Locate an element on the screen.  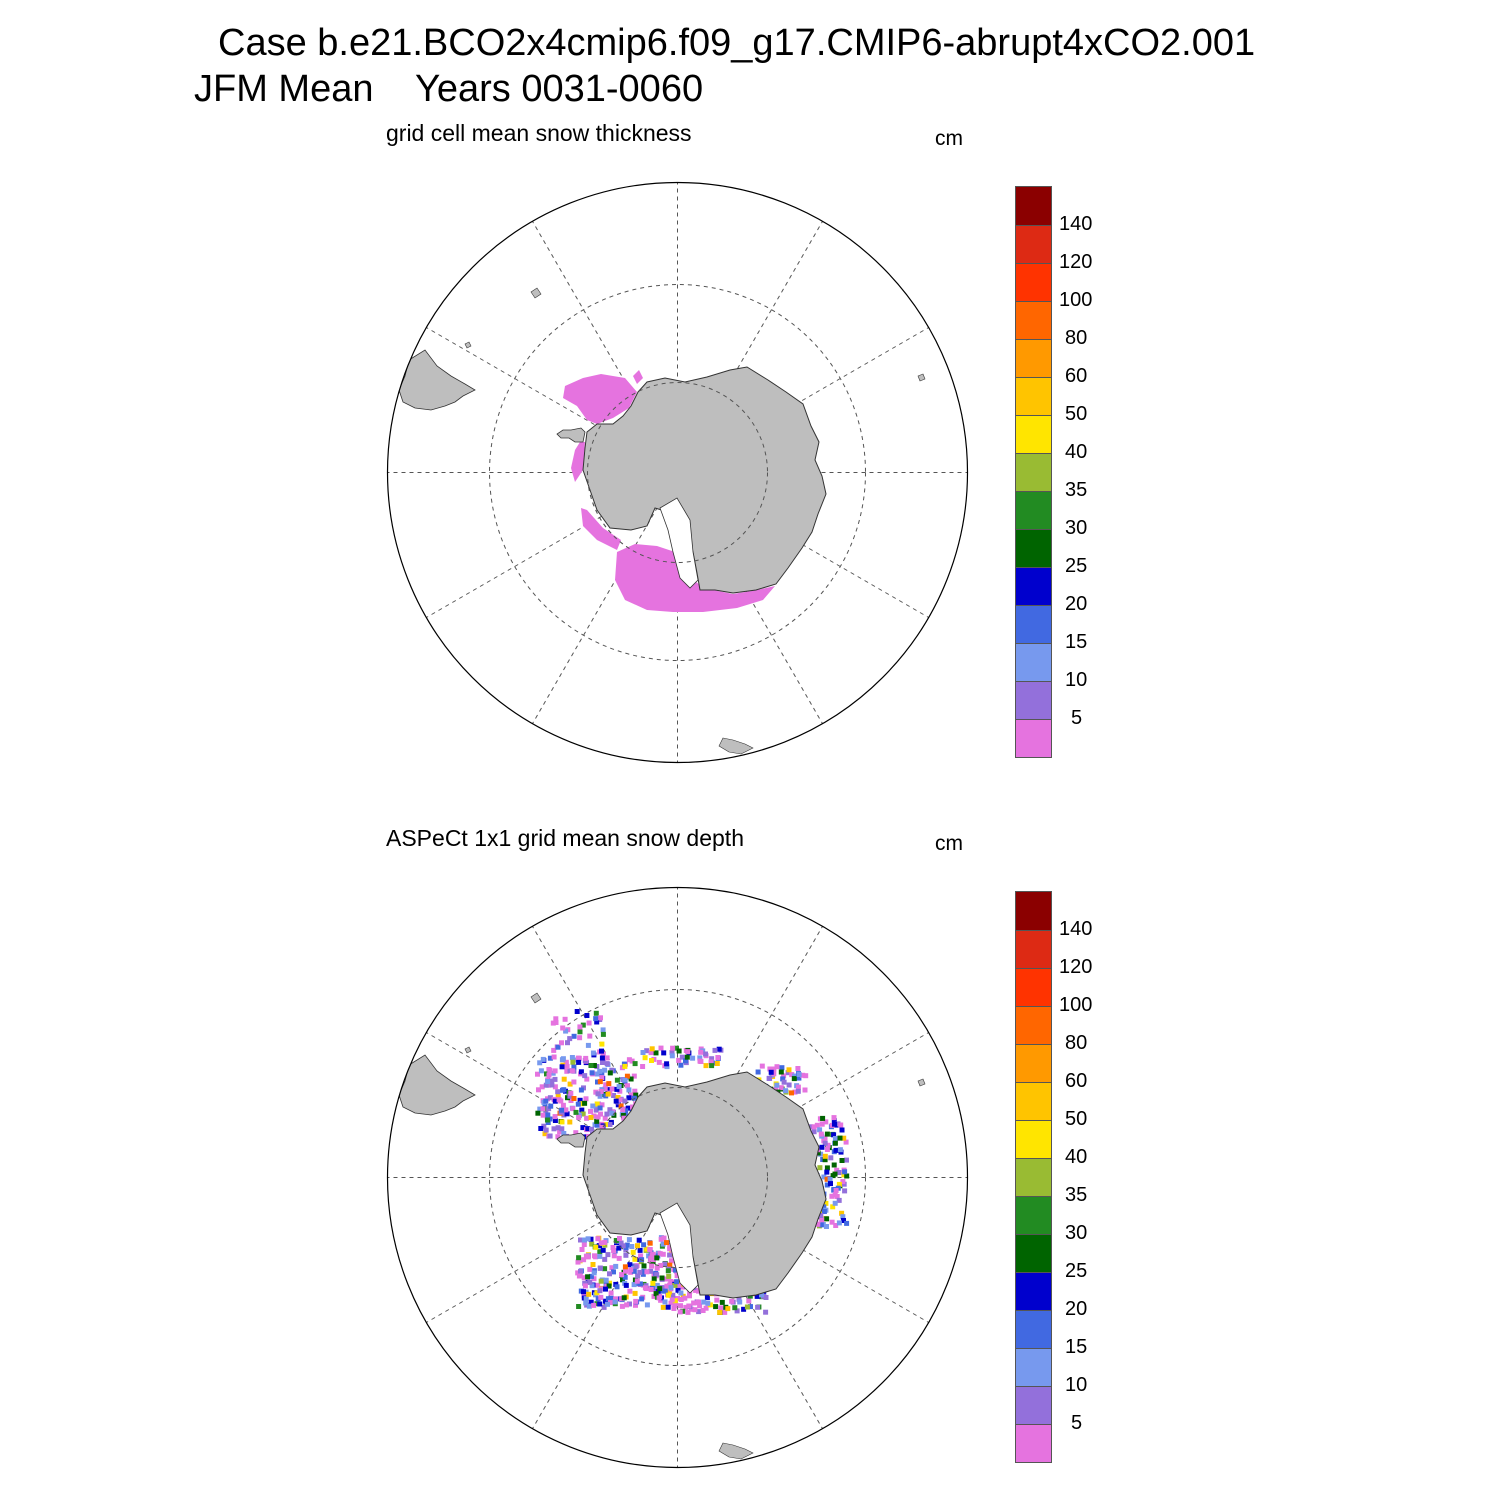
antarctic-peninsula is located at coordinates (571, 1140).